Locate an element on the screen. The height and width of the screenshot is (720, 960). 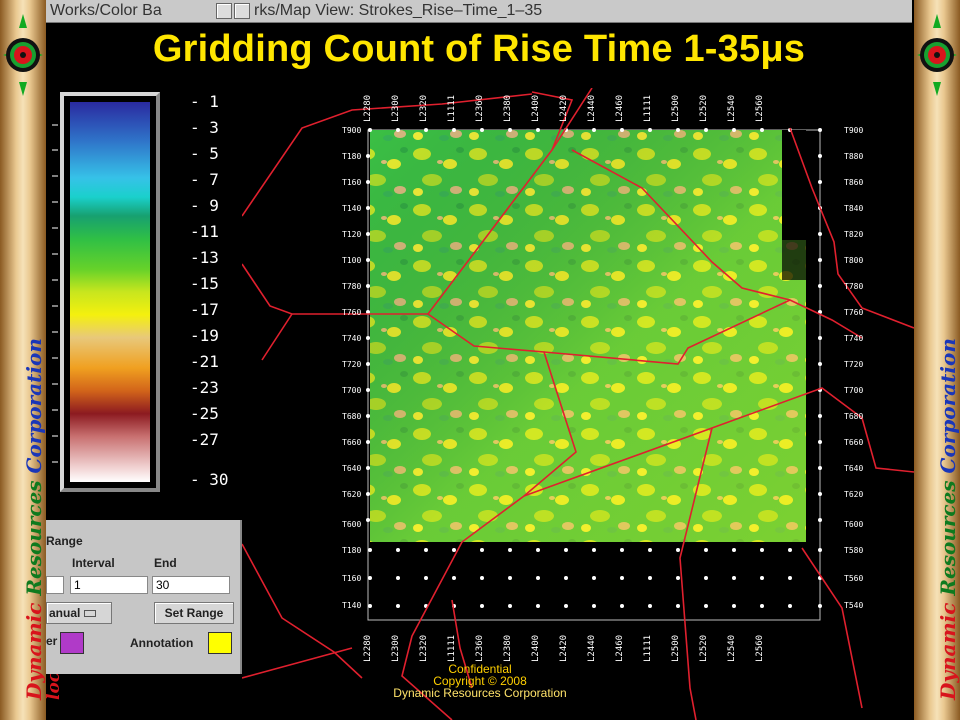
colorbar-tick: 9 is located at coordinates (214, 205).